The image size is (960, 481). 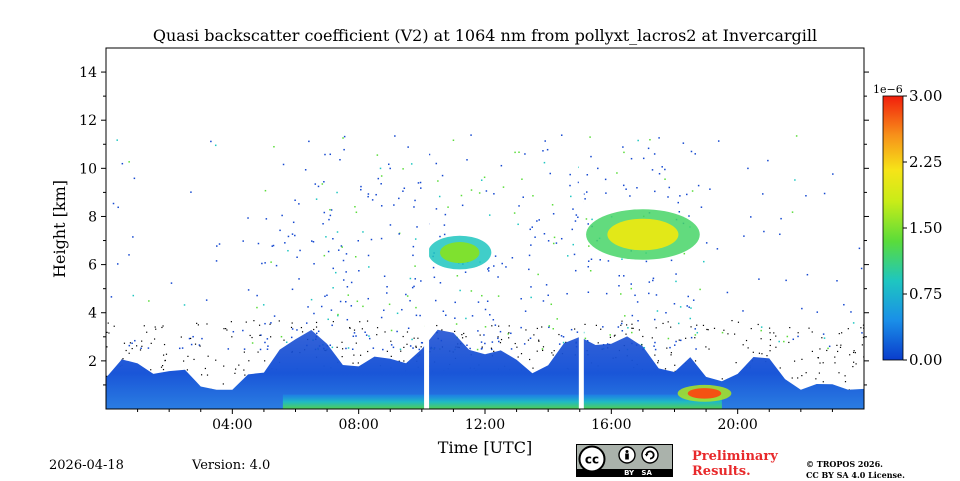 What do you see at coordinates (88, 169) in the screenshot?
I see `y-tick-label: 10` at bounding box center [88, 169].